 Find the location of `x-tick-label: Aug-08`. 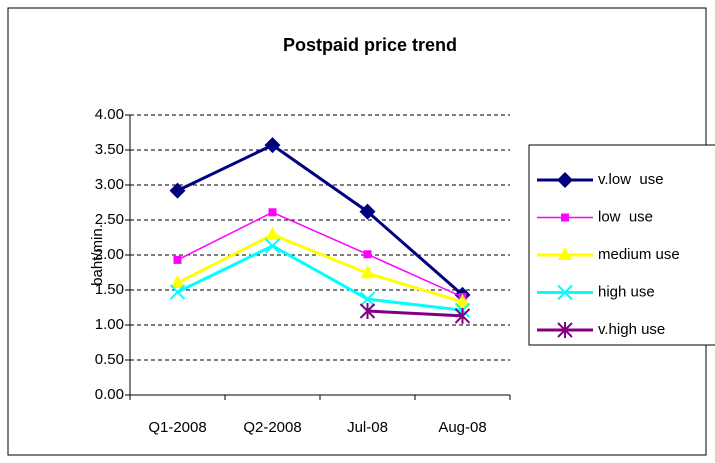

x-tick-label: Aug-08 is located at coordinates (462, 427).